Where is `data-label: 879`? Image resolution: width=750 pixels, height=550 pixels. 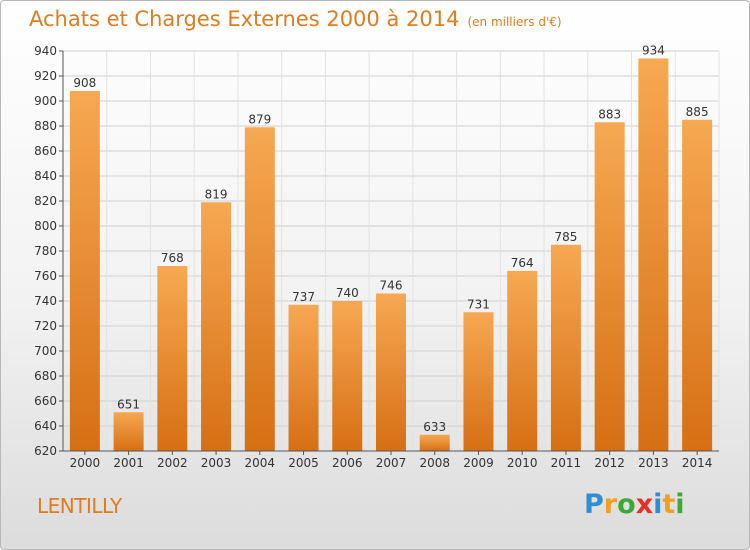
data-label: 879 is located at coordinates (259, 119).